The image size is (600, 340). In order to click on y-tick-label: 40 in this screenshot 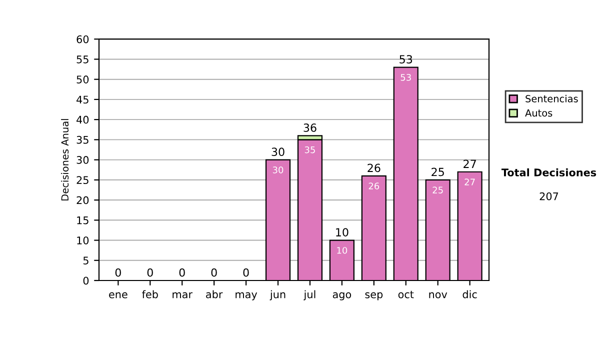, I will do `click(82, 120)`.